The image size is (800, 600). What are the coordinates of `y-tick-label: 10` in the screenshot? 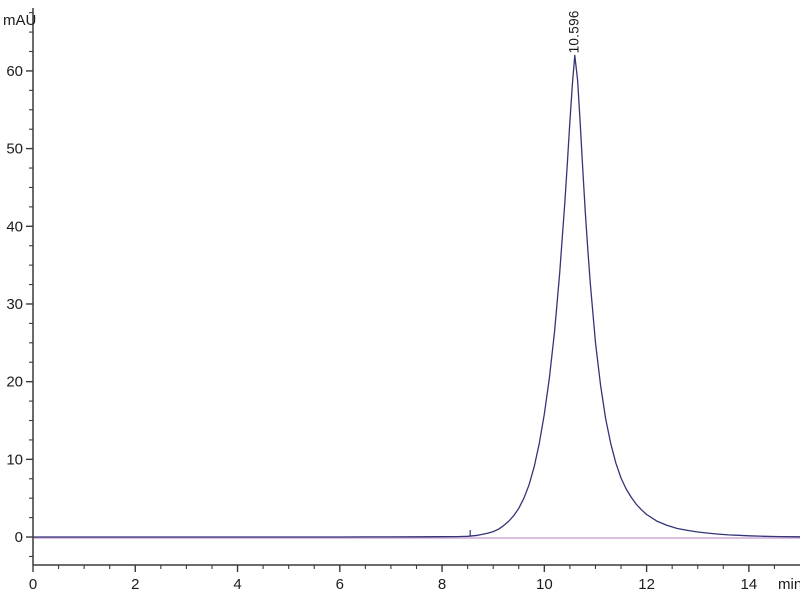 It's located at (14, 459).